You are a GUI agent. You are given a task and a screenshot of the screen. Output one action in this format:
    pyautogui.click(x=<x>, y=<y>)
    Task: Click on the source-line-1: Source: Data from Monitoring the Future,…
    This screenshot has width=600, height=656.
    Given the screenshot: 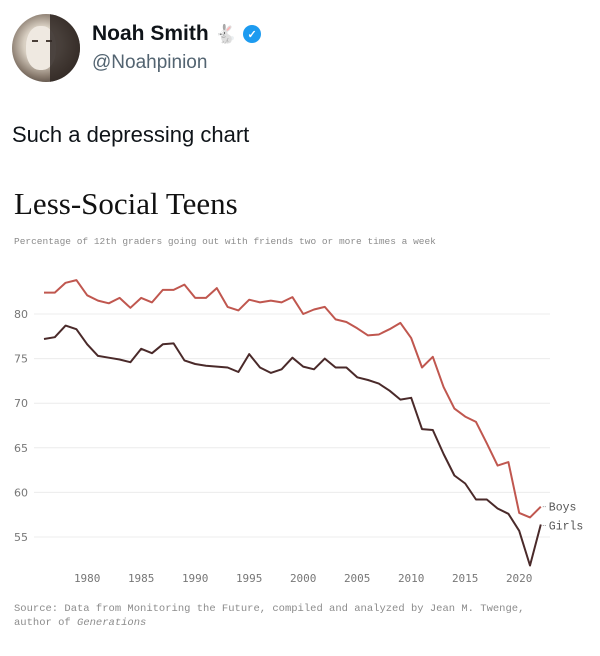 What is the action you would take?
    pyautogui.click(x=269, y=609)
    